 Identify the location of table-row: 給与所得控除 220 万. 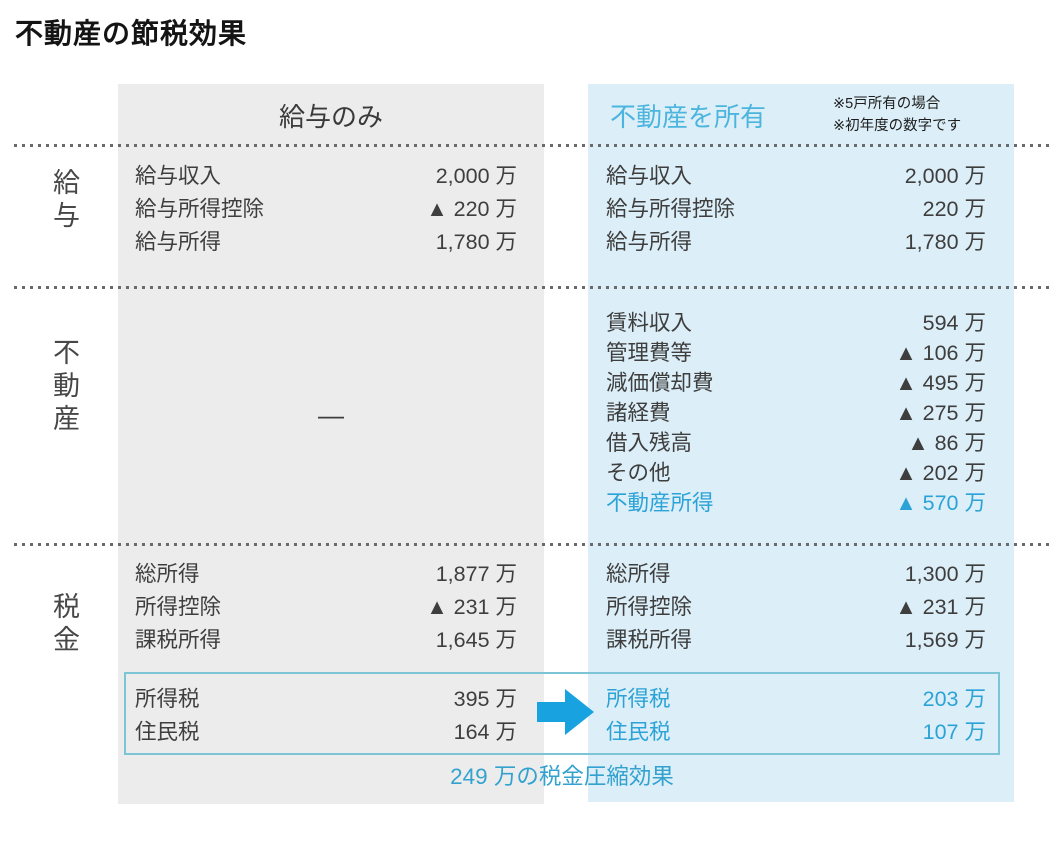
(796, 207).